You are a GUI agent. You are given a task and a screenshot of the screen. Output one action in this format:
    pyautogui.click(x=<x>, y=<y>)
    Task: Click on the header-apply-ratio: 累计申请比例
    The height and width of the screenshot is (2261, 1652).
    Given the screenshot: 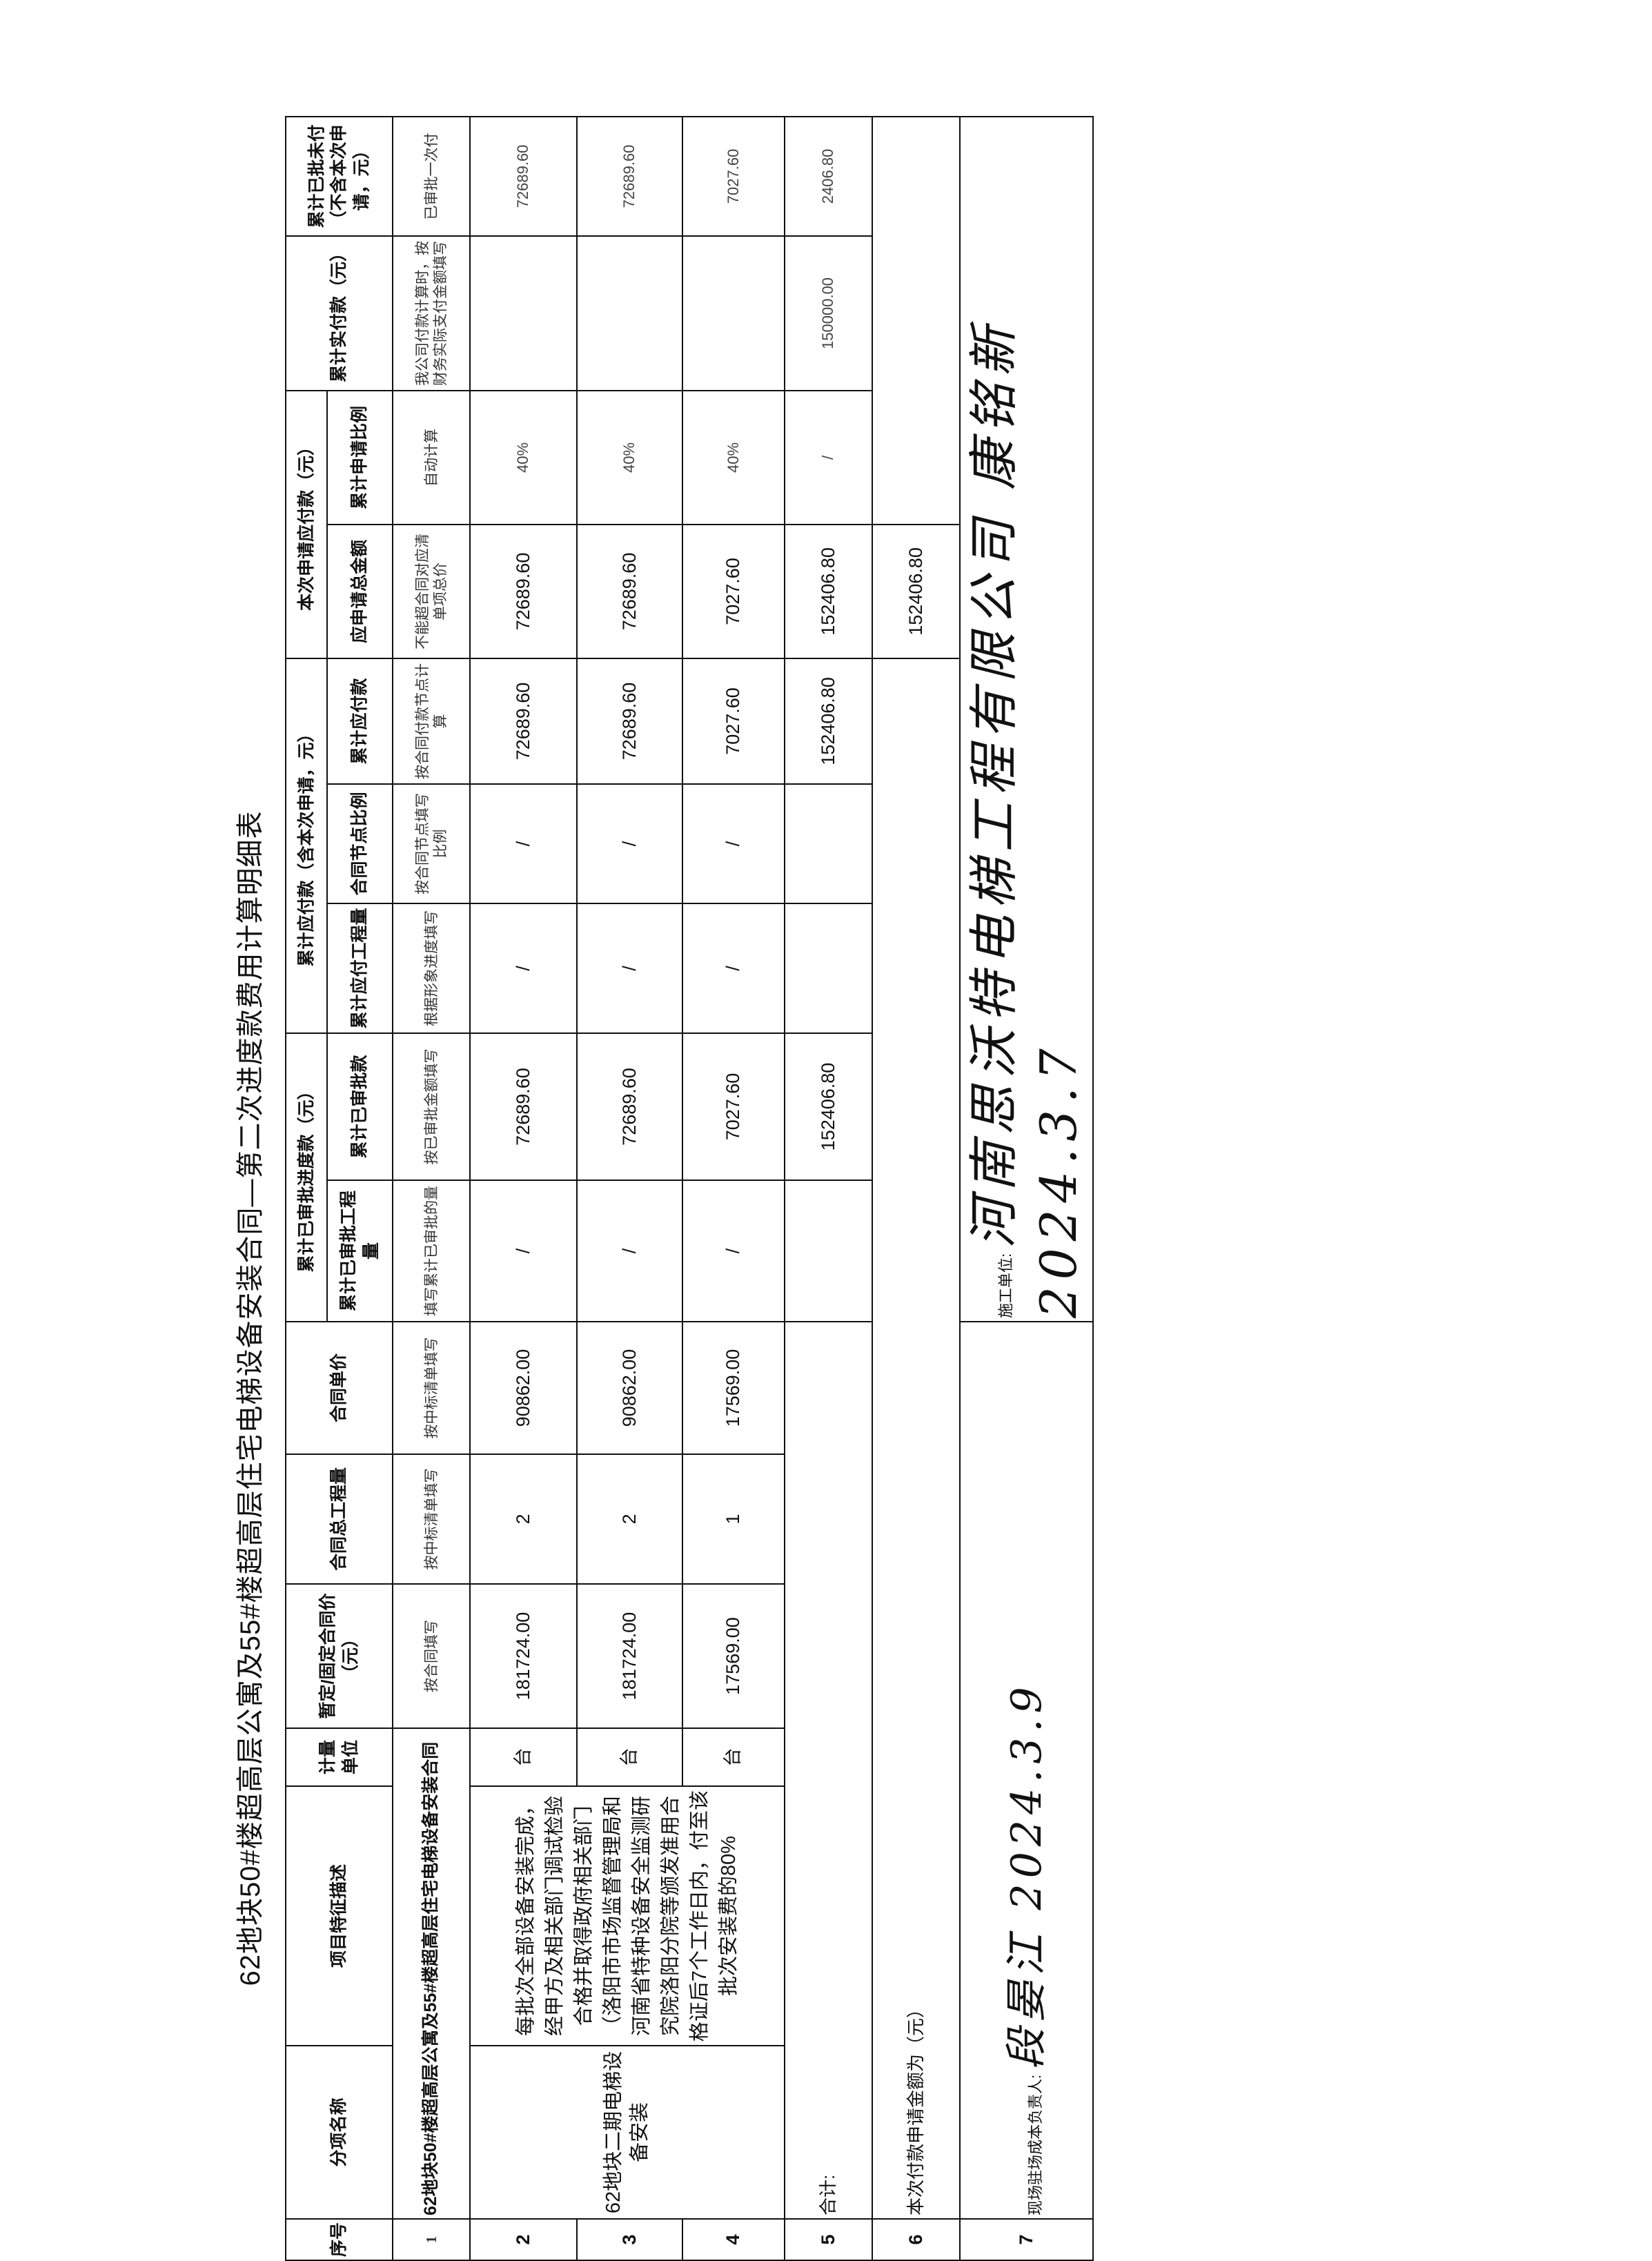 What is the action you would take?
    pyautogui.click(x=360, y=457)
    